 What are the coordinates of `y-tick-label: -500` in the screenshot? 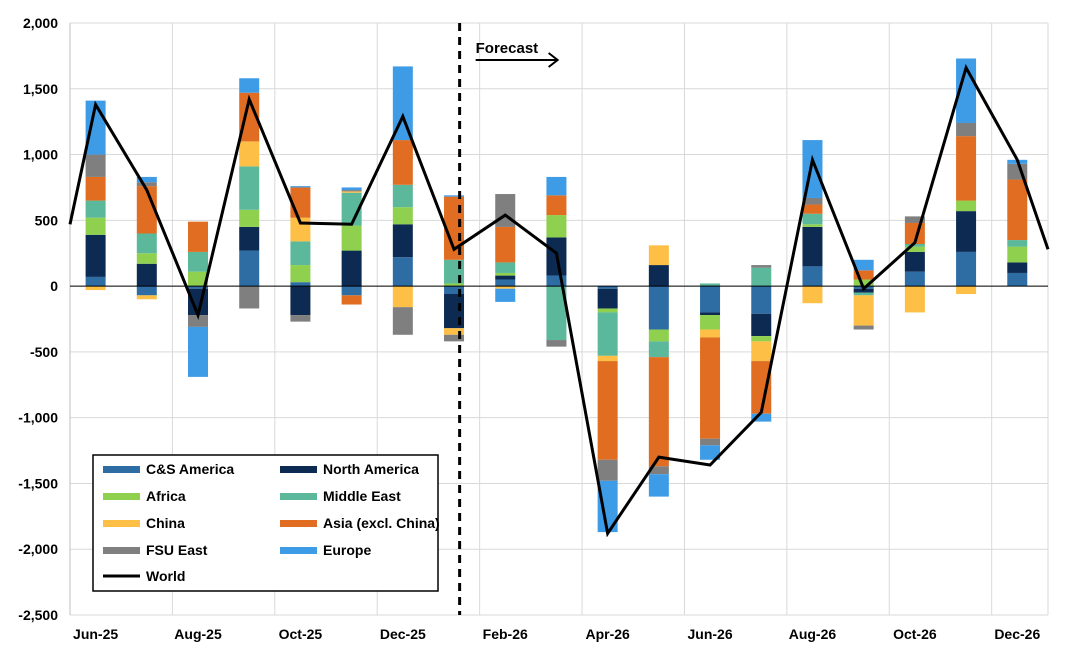 It's located at (44, 352).